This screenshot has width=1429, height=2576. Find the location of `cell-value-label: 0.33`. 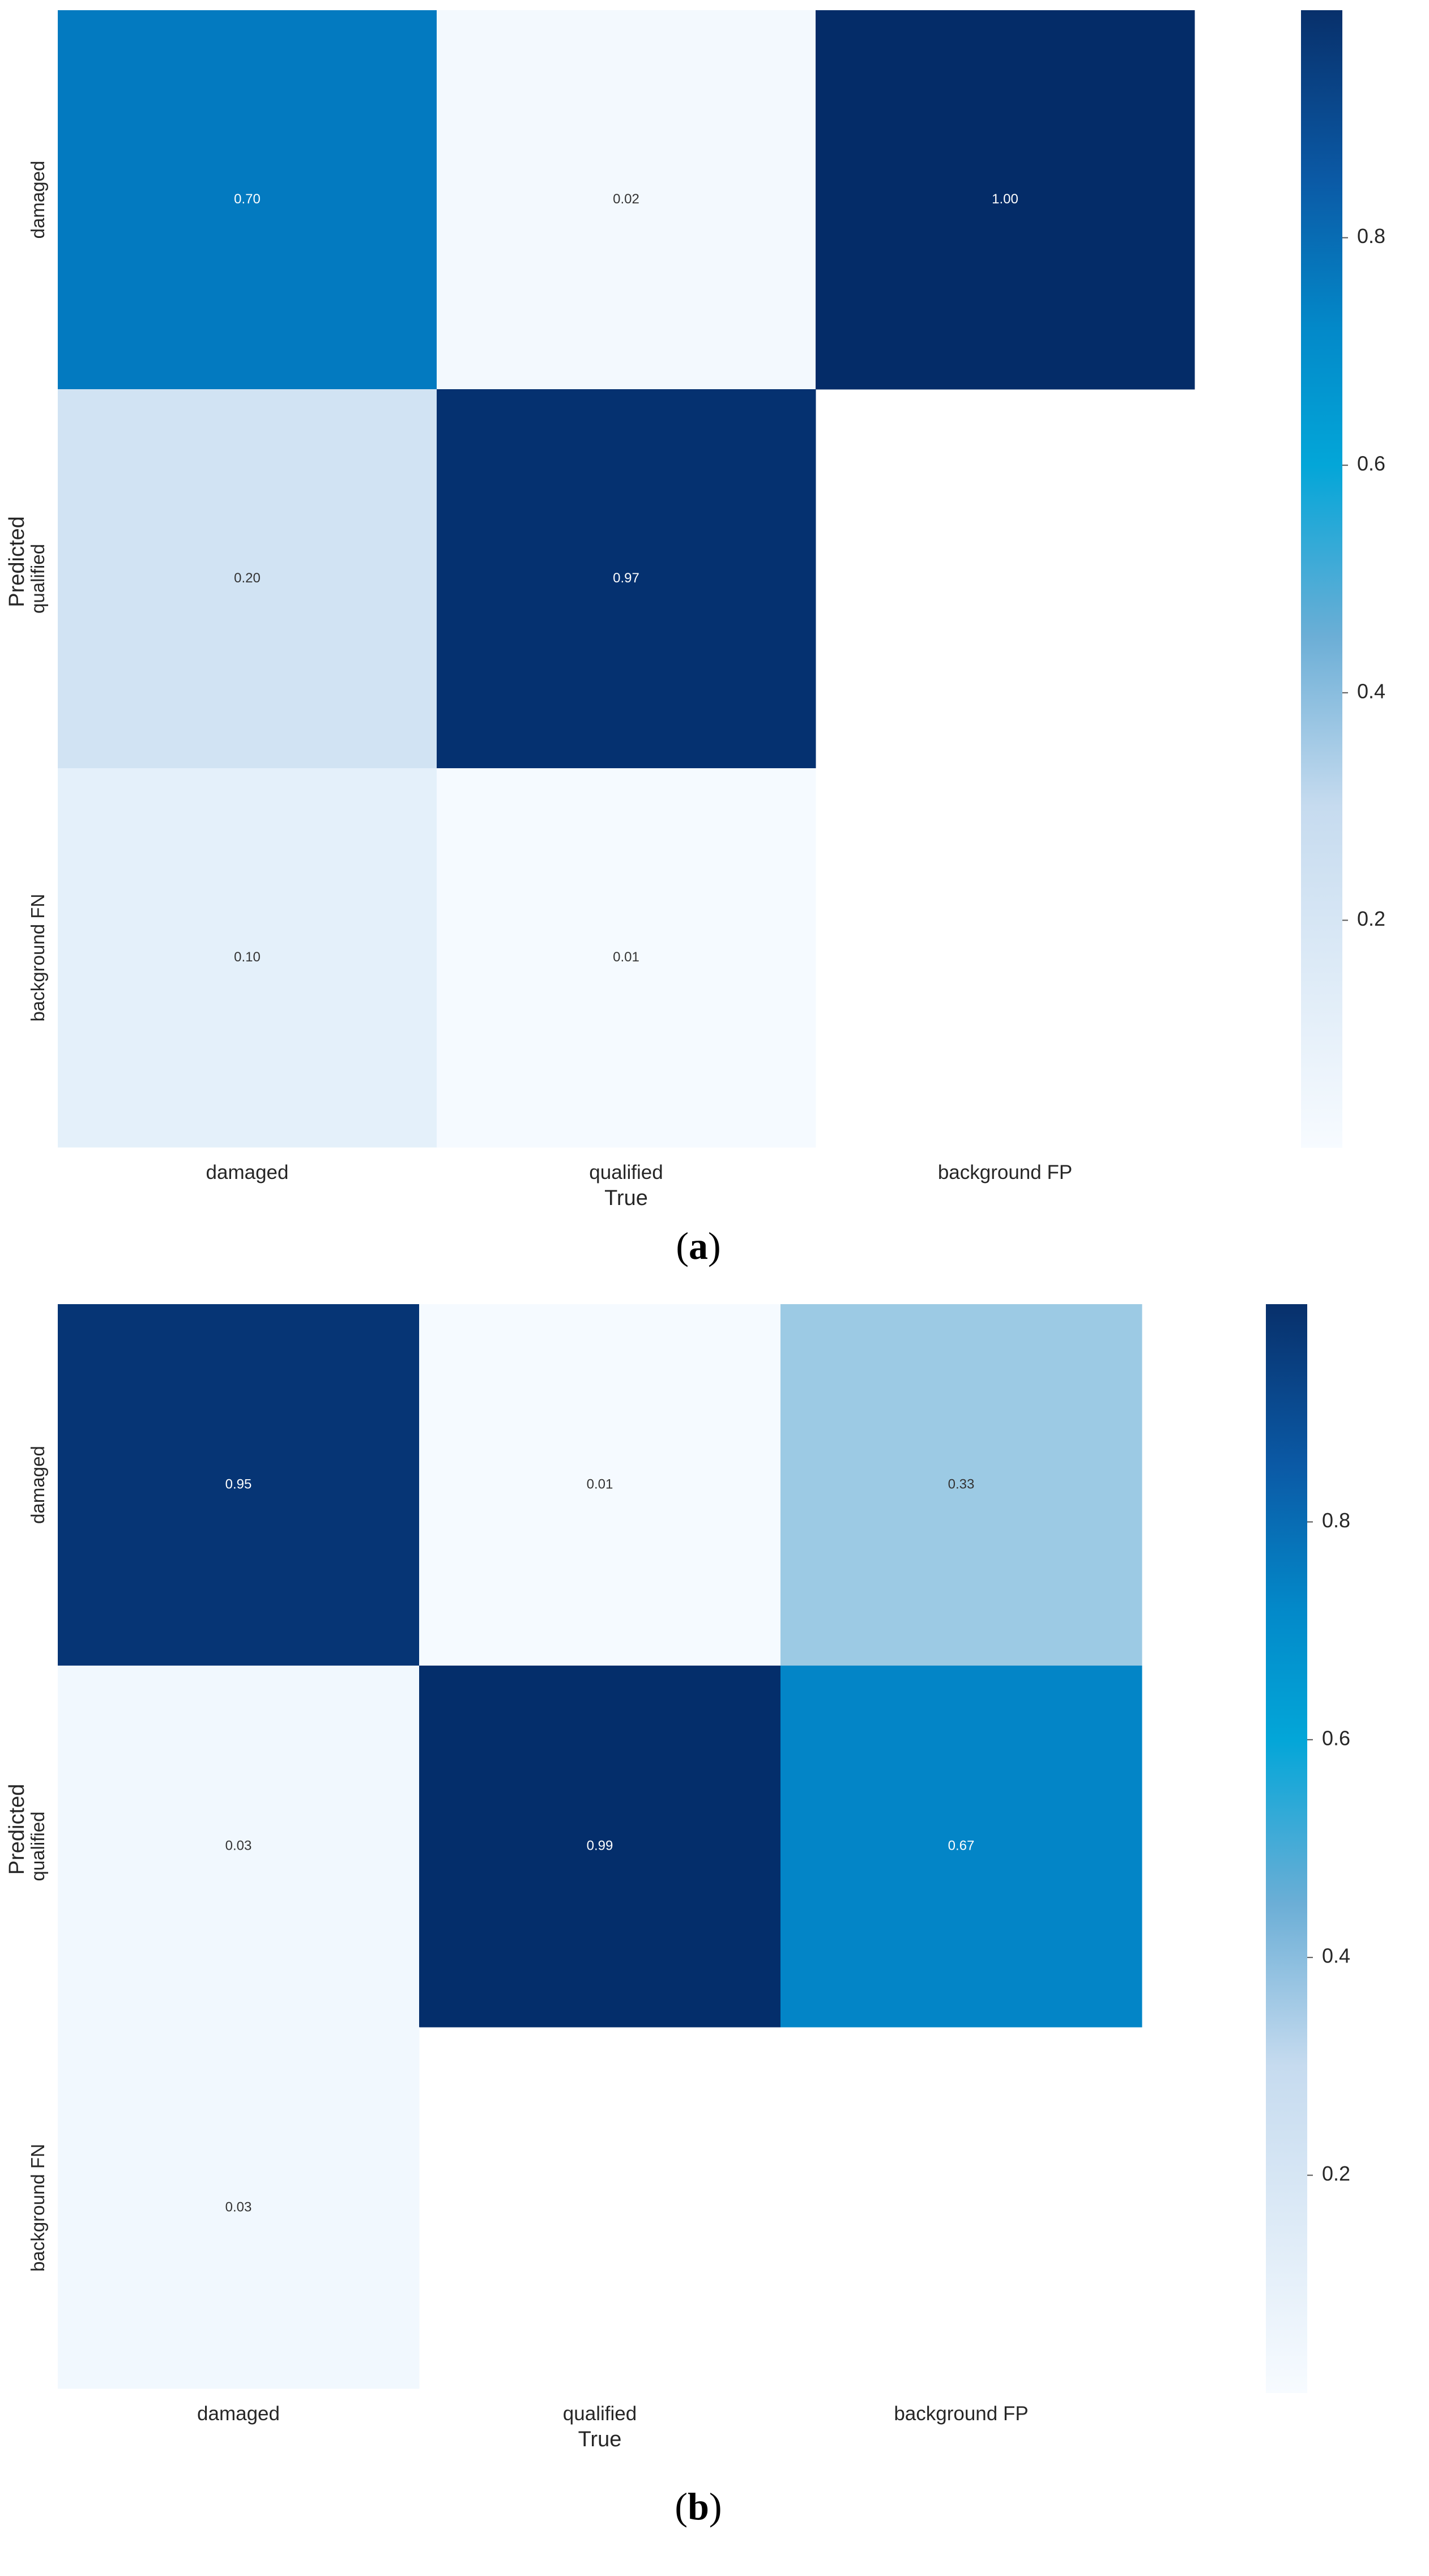

cell-value-label: 0.33 is located at coordinates (961, 1484).